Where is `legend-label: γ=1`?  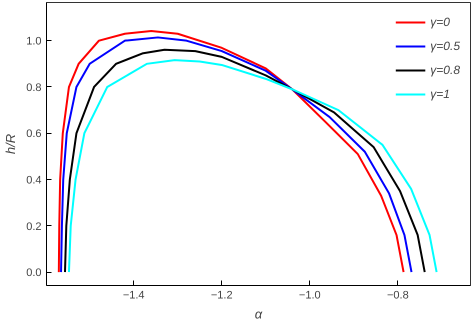
legend-label: γ=1 is located at coordinates (440, 94).